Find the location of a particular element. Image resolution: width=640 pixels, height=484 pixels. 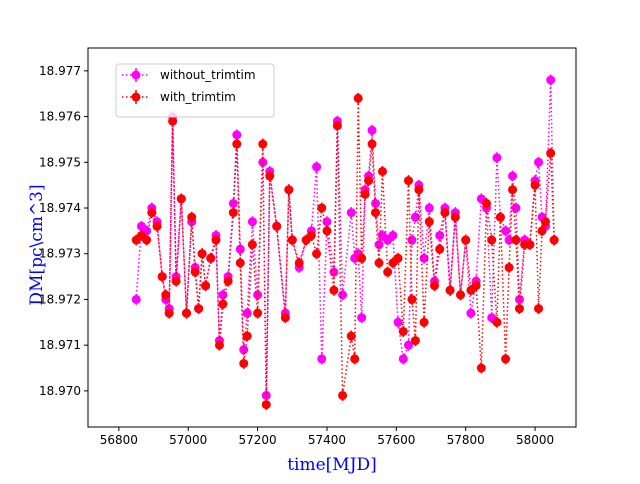

y-tick-label: 18.973 is located at coordinates (60, 254).